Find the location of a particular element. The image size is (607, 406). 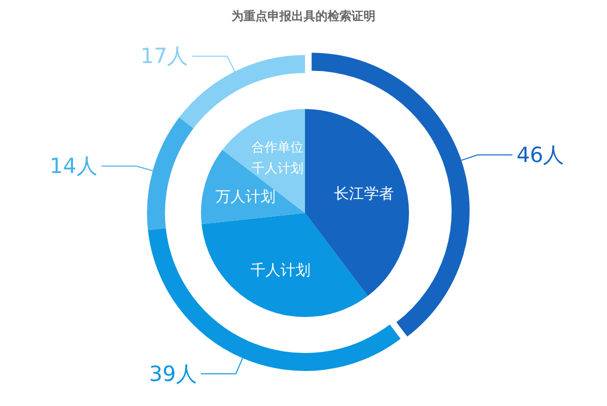

slice-label: 长江学者 is located at coordinates (364, 193).